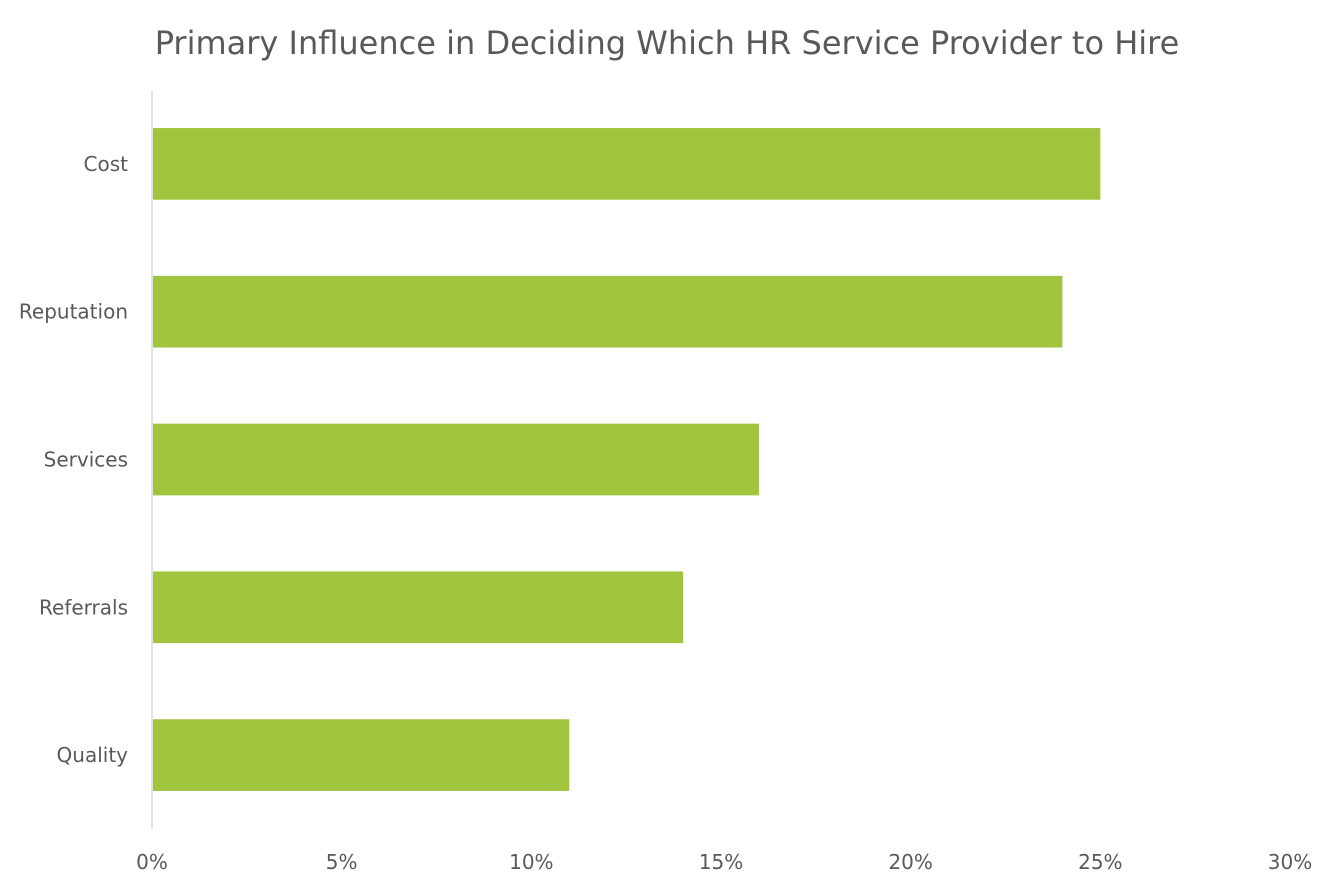  I want to click on category-labels: Cost Reputation Services Referrals Quality, so click(73, 459).